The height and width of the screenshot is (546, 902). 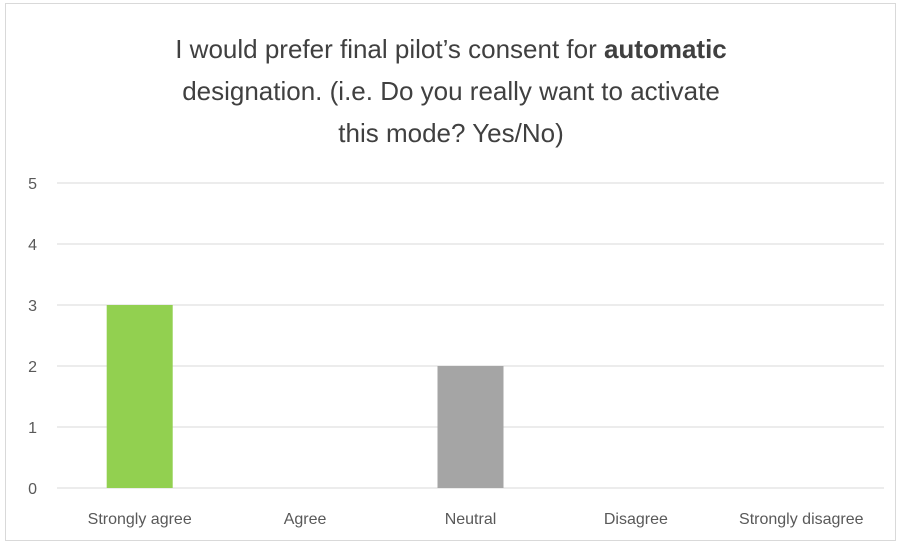 I want to click on x-tick-label-neutral: Neutral, so click(x=471, y=519).